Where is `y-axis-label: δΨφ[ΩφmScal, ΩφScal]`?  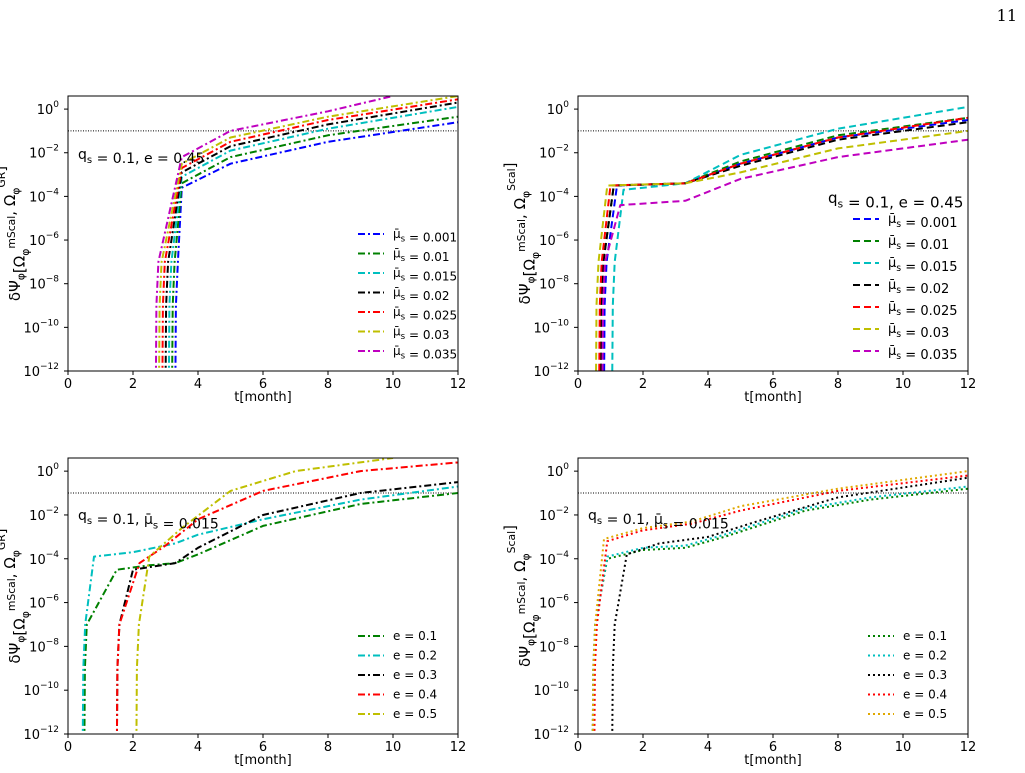 y-axis-label: δΨφ[ΩφmScal, ΩφScal] is located at coordinates (521, 596).